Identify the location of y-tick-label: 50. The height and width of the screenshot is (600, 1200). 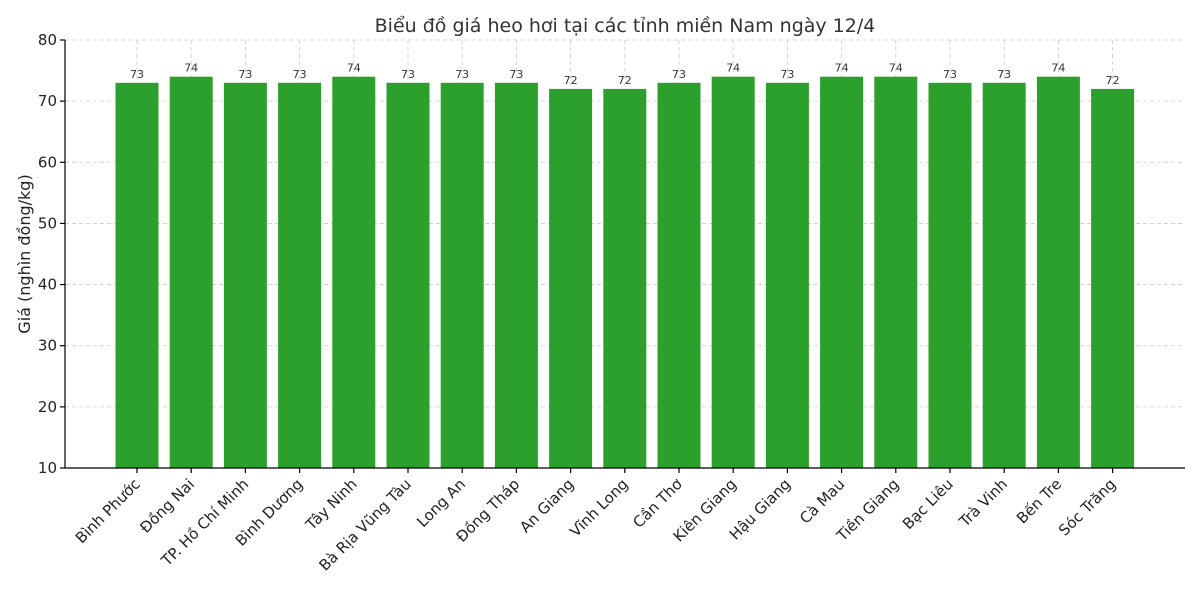
(47, 223).